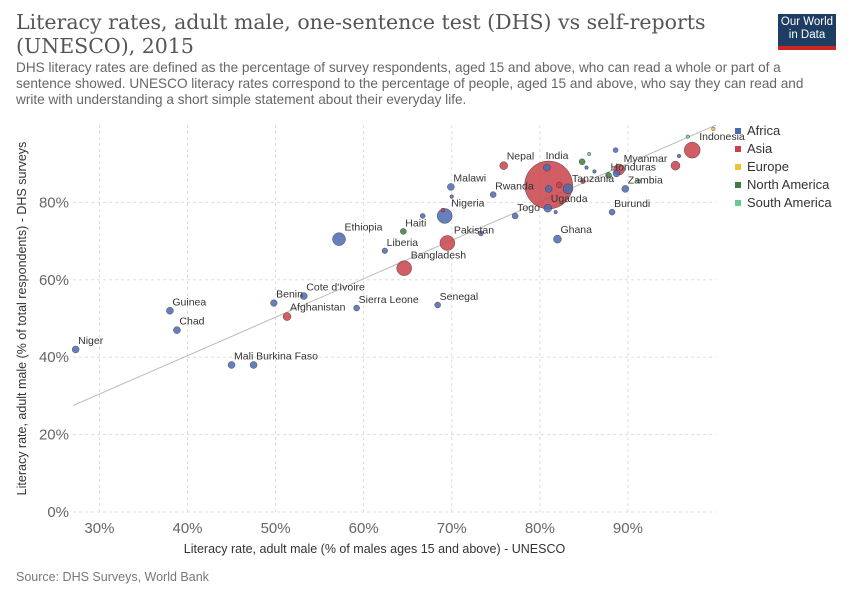  Describe the element at coordinates (789, 202) in the screenshot. I see `legend-entry: South America` at that location.